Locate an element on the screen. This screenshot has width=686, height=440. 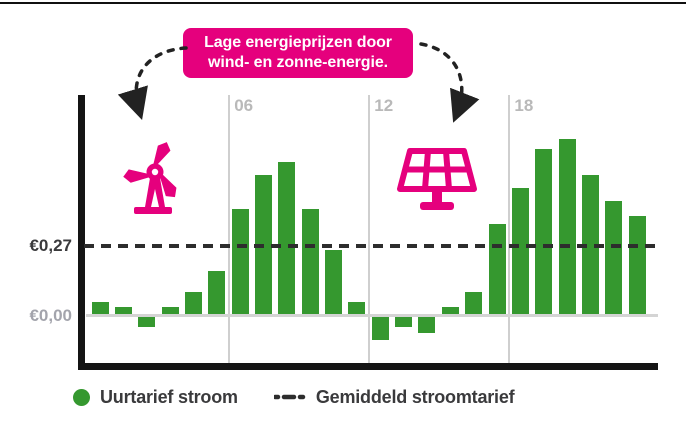
y-axis-line is located at coordinates (81, 232).